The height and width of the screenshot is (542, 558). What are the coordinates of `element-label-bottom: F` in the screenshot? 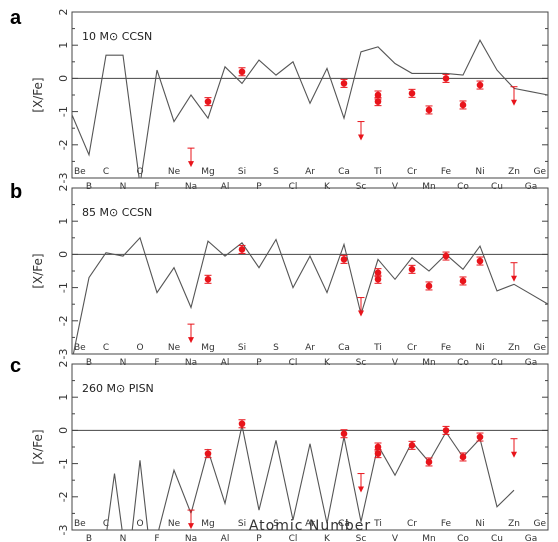 It's located at (156, 187).